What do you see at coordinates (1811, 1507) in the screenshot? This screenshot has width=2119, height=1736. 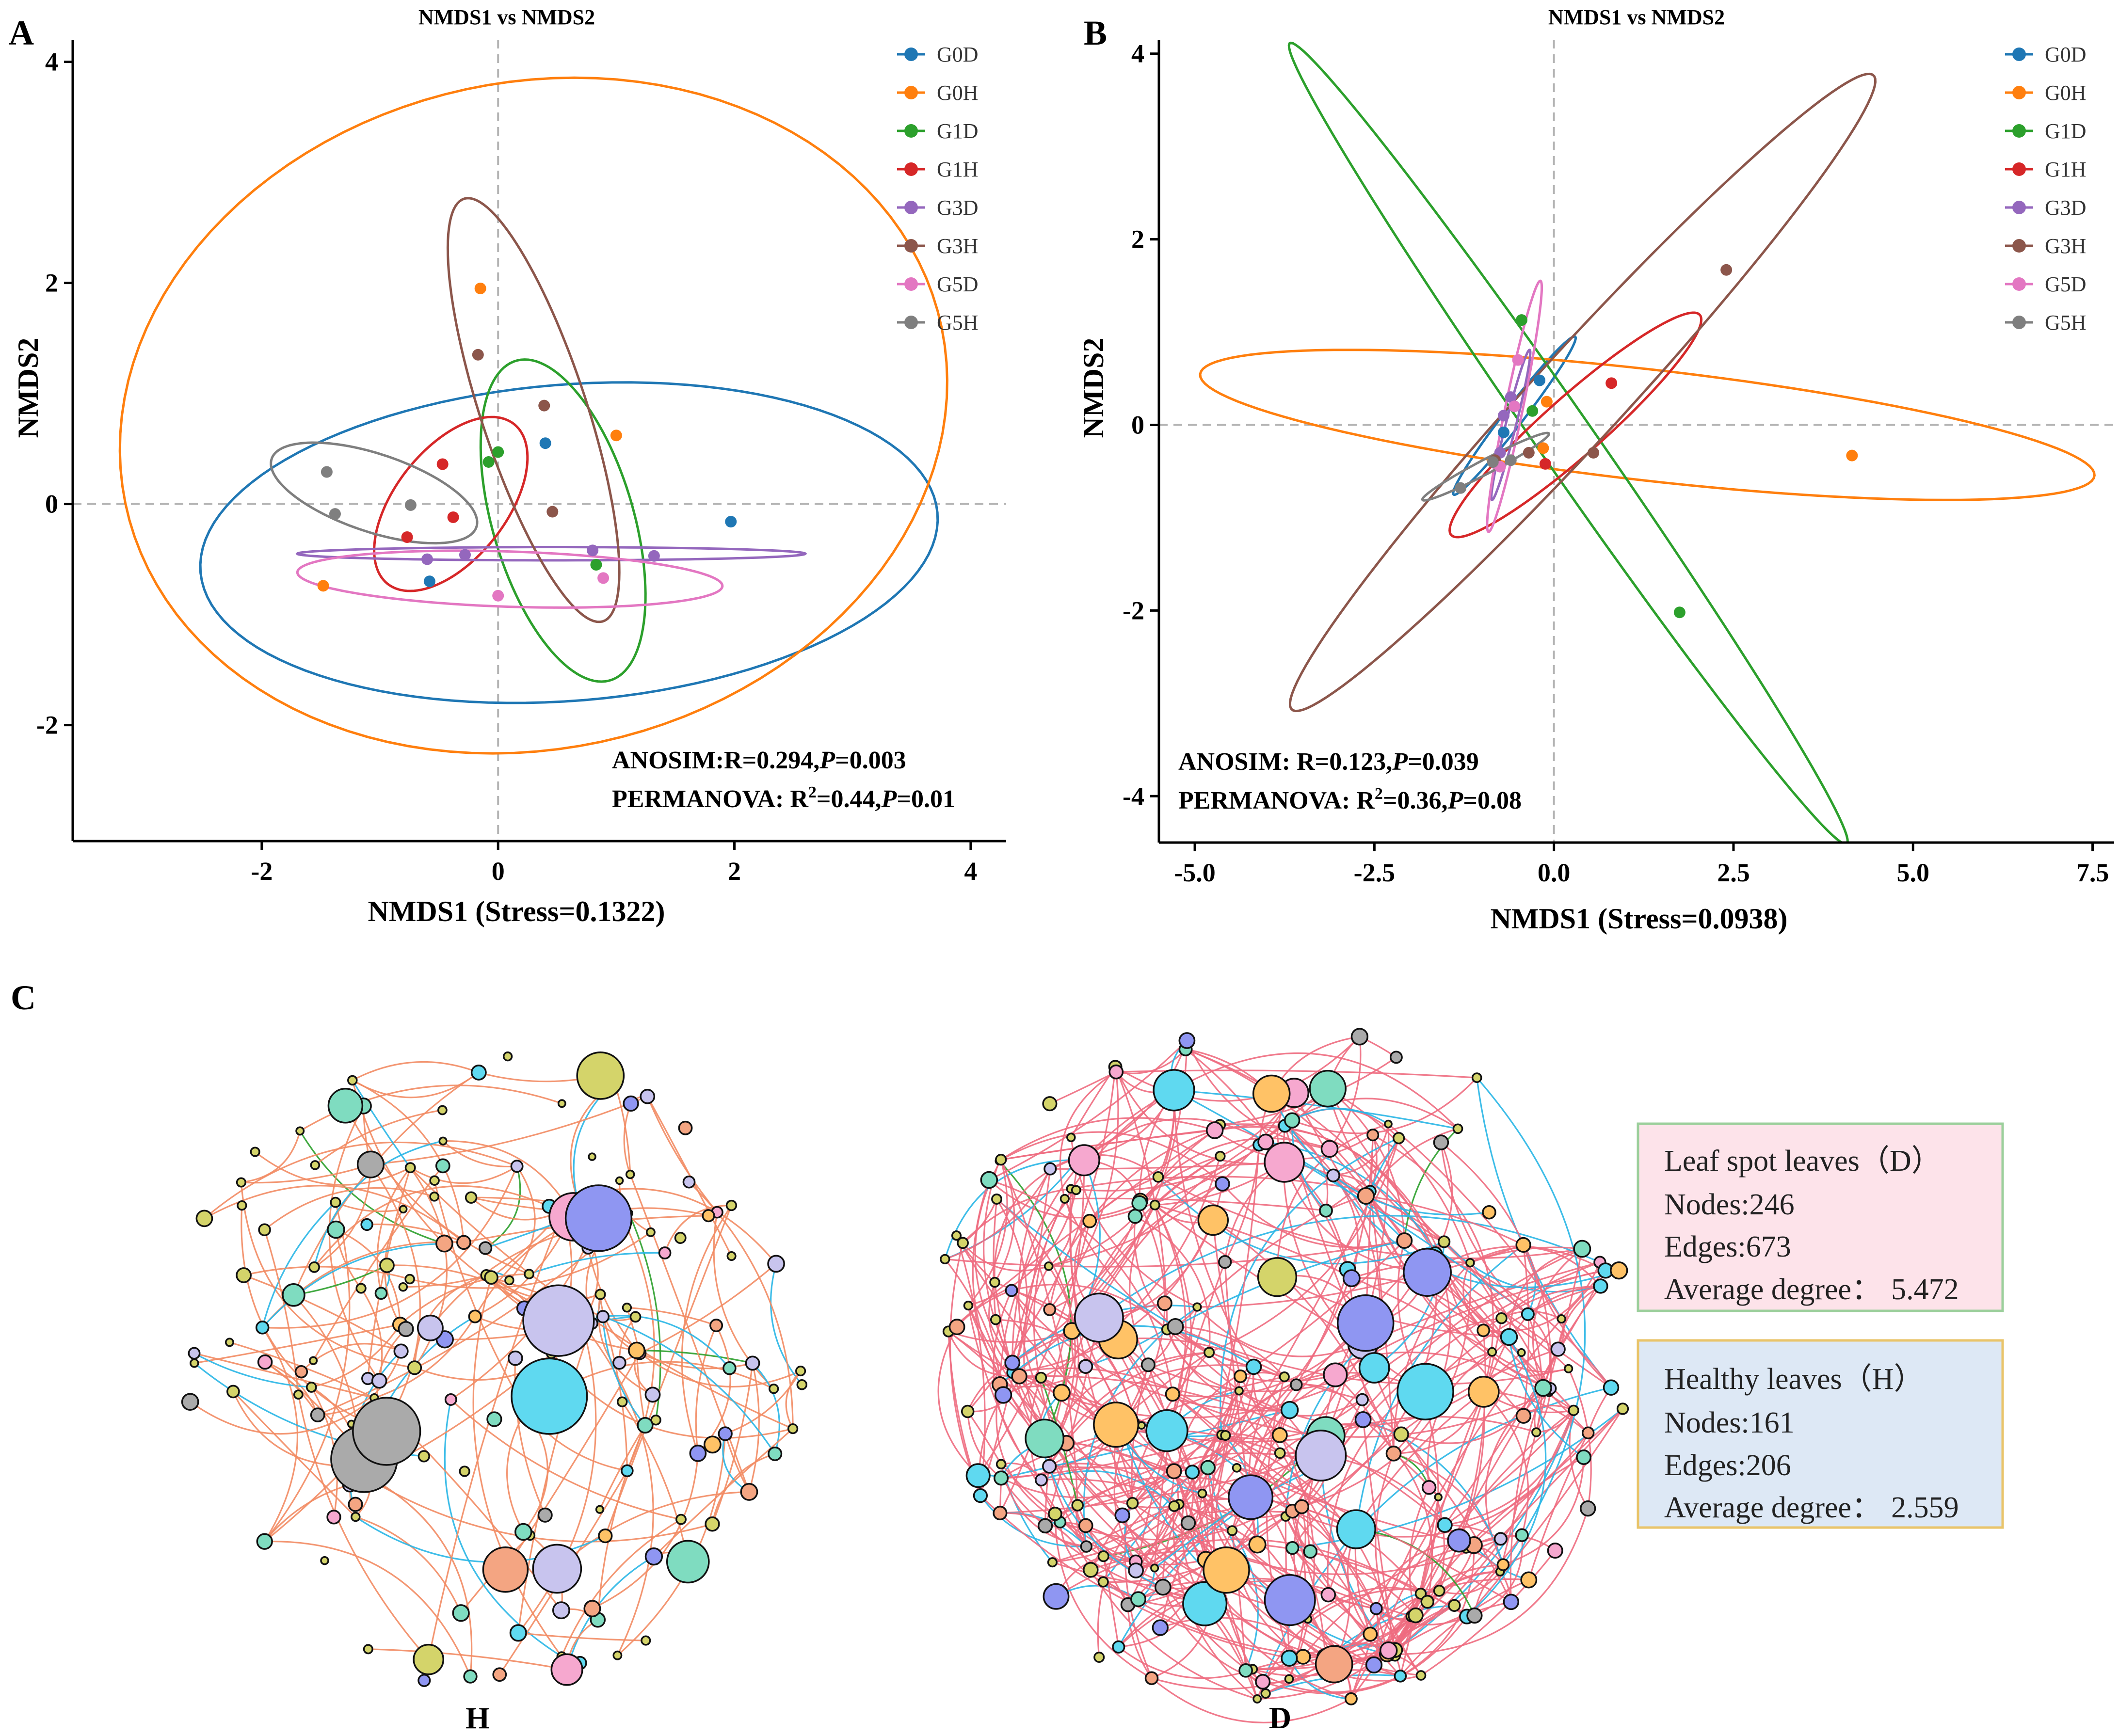 I see `info-box-h-degree: Average degree： 2.559` at bounding box center [1811, 1507].